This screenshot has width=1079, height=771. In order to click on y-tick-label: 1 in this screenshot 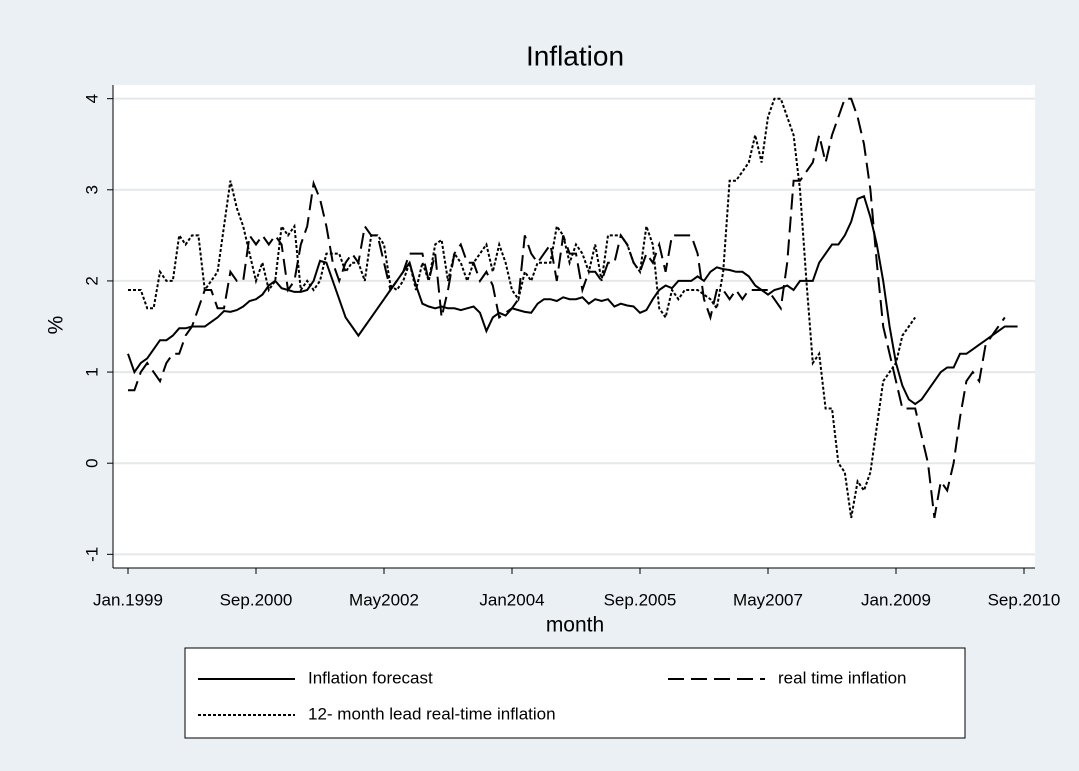, I will do `click(91, 371)`.